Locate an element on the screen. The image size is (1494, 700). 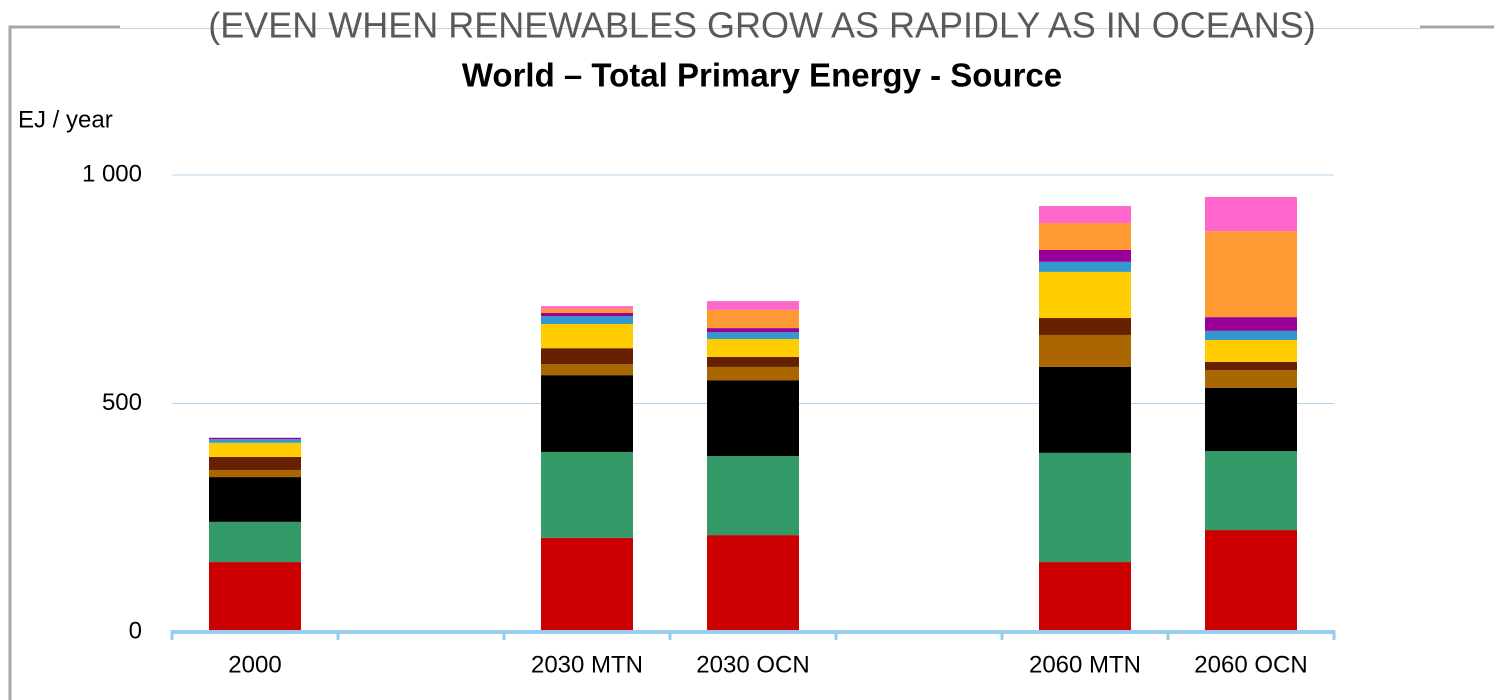
y-axis-label: EJ / year is located at coordinates (65, 119).